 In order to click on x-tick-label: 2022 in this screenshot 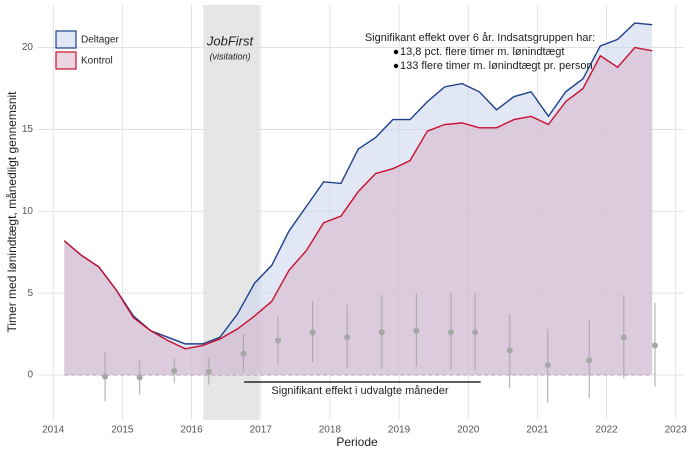, I will do `click(606, 430)`.